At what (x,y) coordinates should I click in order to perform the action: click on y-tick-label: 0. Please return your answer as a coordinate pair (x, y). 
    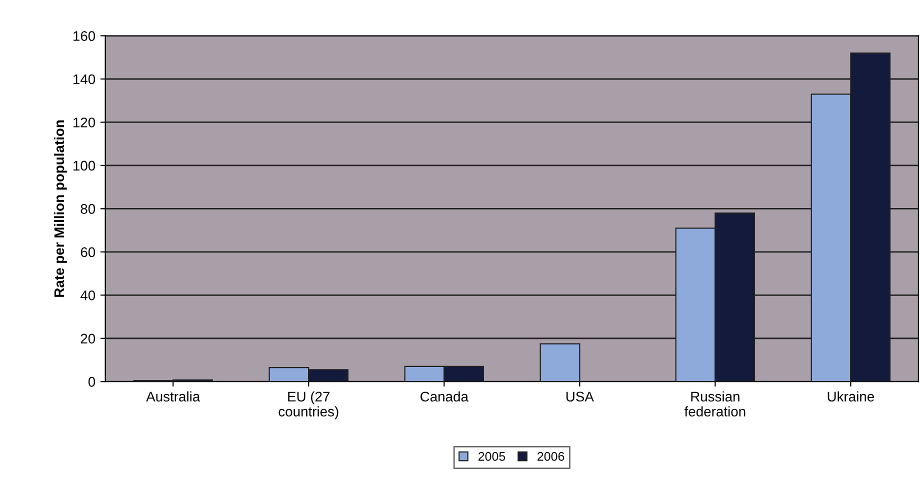
    Looking at the image, I should click on (92, 381).